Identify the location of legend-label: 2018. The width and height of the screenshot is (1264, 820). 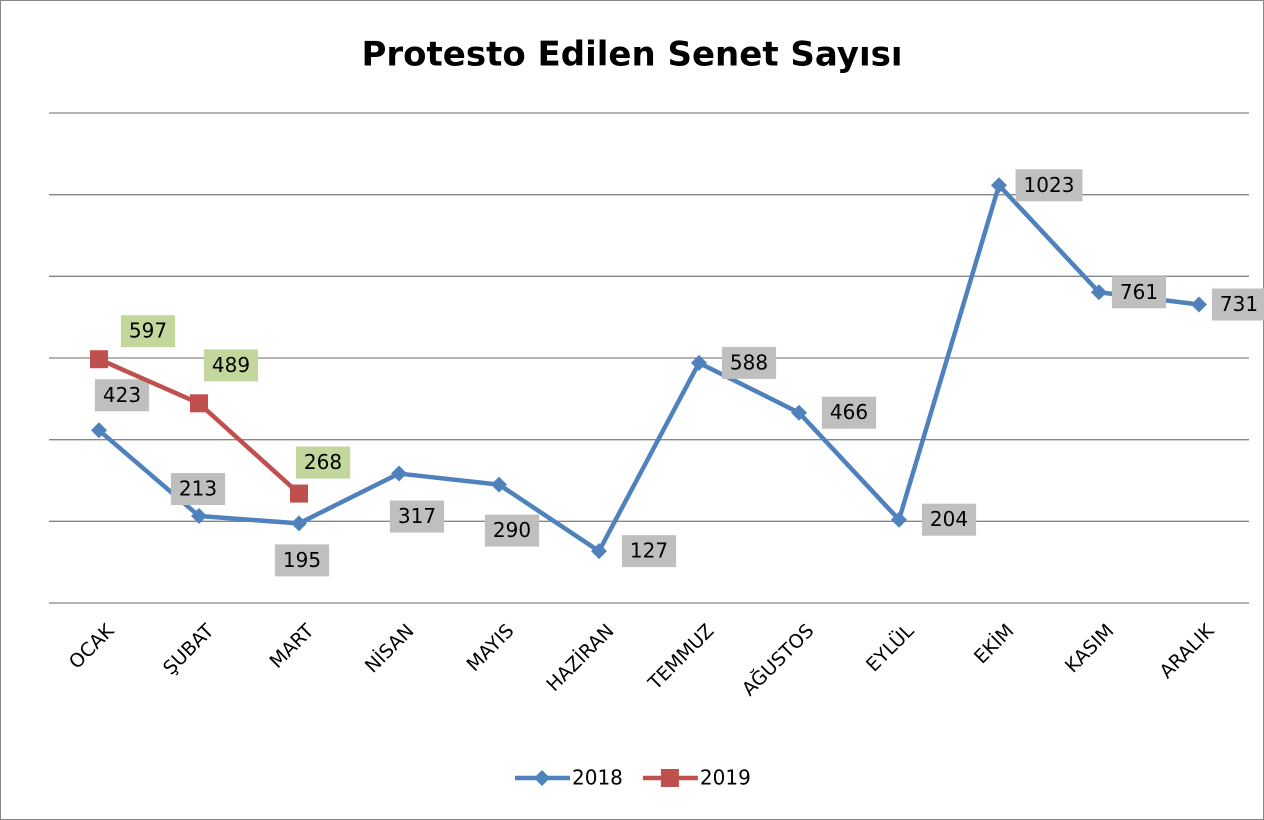
(597, 778).